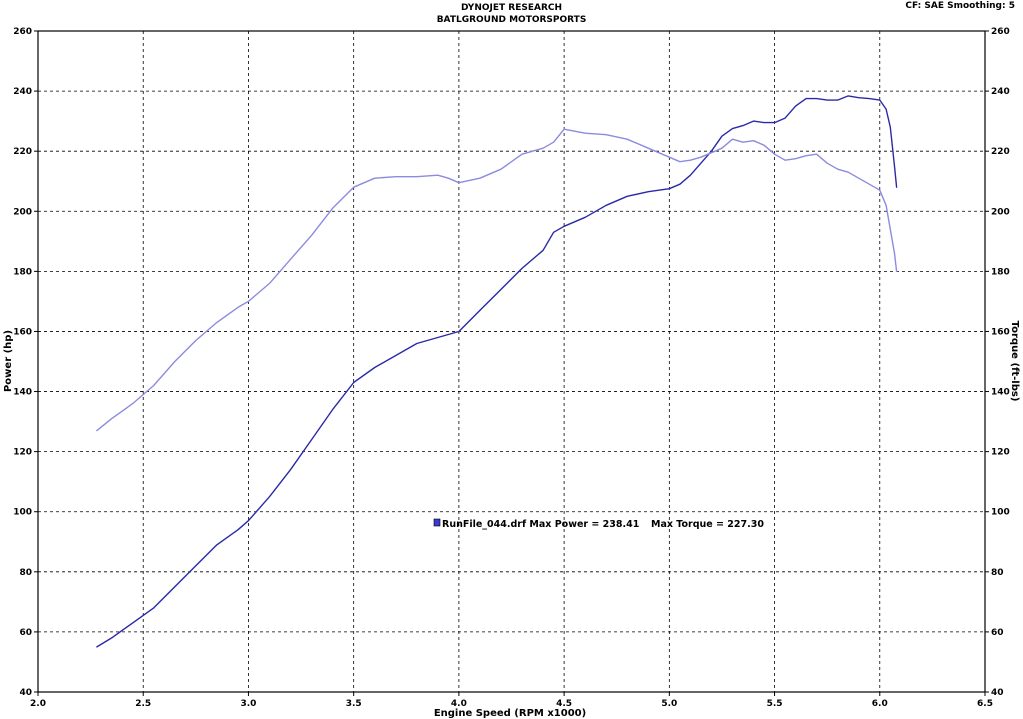 The width and height of the screenshot is (1023, 719). Describe the element at coordinates (22, 513) in the screenshot. I see `y-tick-label-left: 100` at that location.